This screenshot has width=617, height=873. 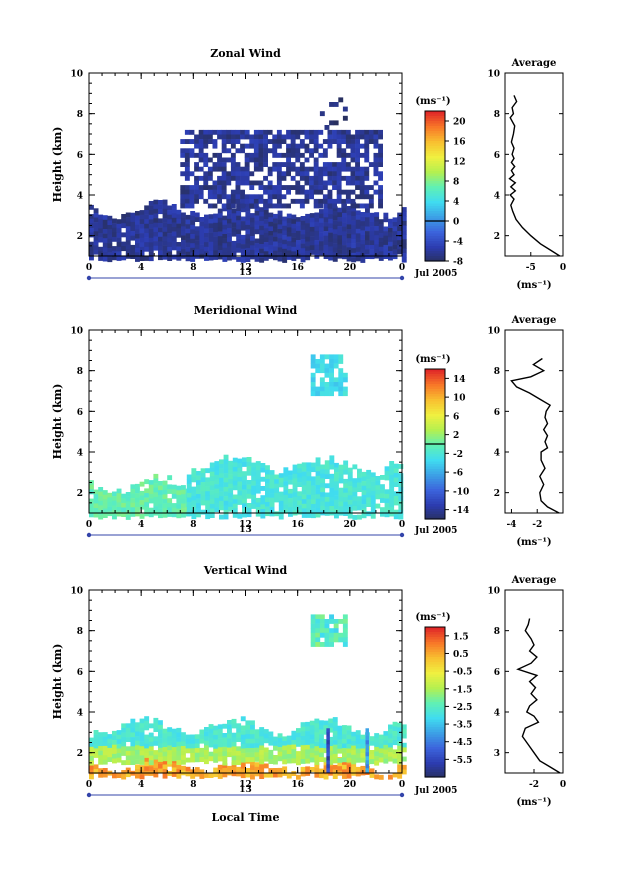 I want to click on y-tick-label: 10, so click(x=76, y=75).